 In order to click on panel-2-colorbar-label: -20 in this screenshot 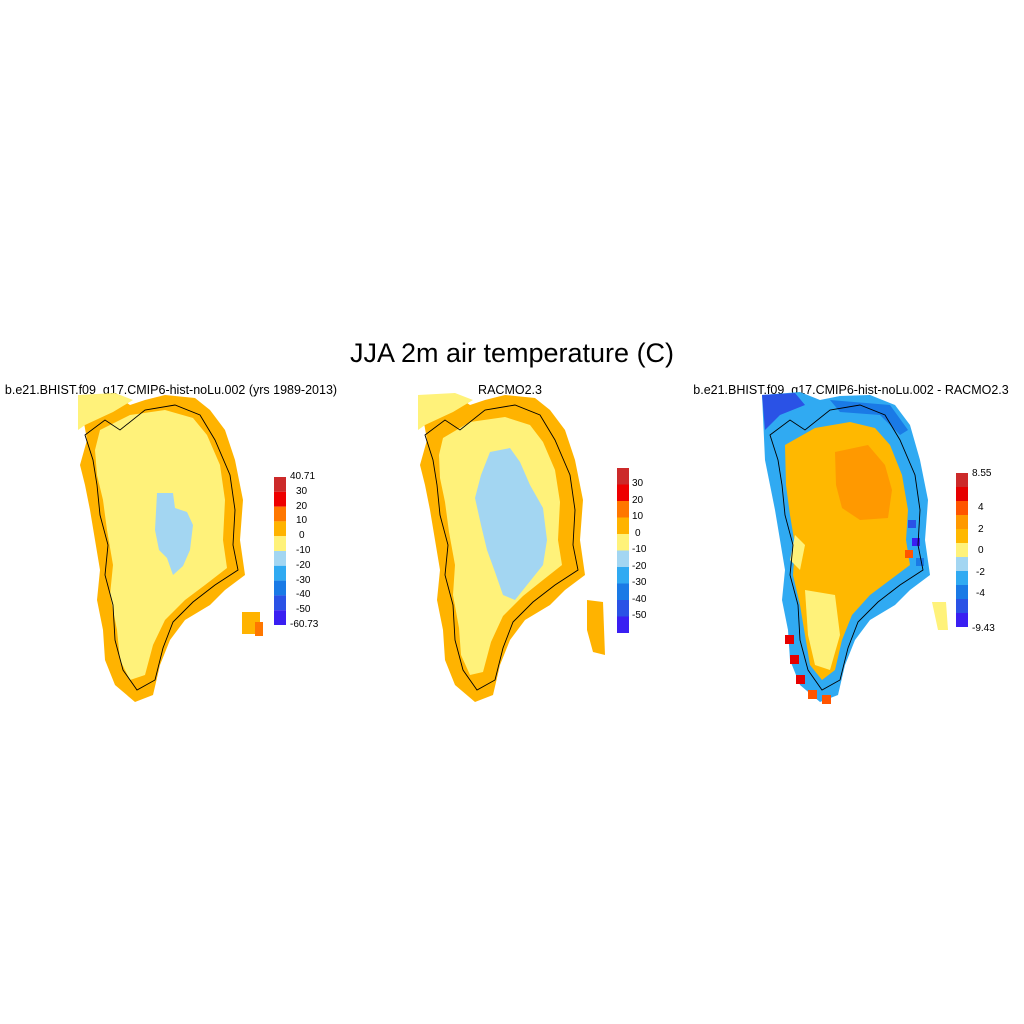, I will do `click(639, 566)`.